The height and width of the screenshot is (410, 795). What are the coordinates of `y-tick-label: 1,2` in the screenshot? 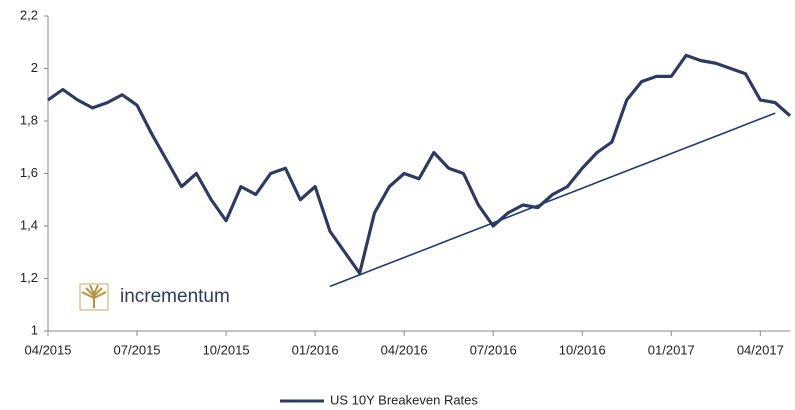 It's located at (29, 277).